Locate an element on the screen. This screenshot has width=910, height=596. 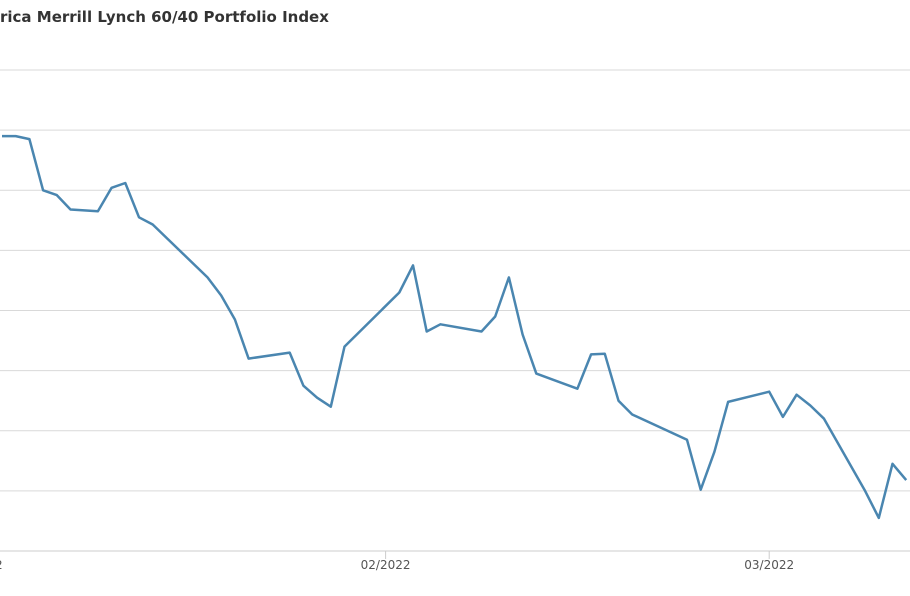
x-tick-label: 02/2022 is located at coordinates (386, 565).